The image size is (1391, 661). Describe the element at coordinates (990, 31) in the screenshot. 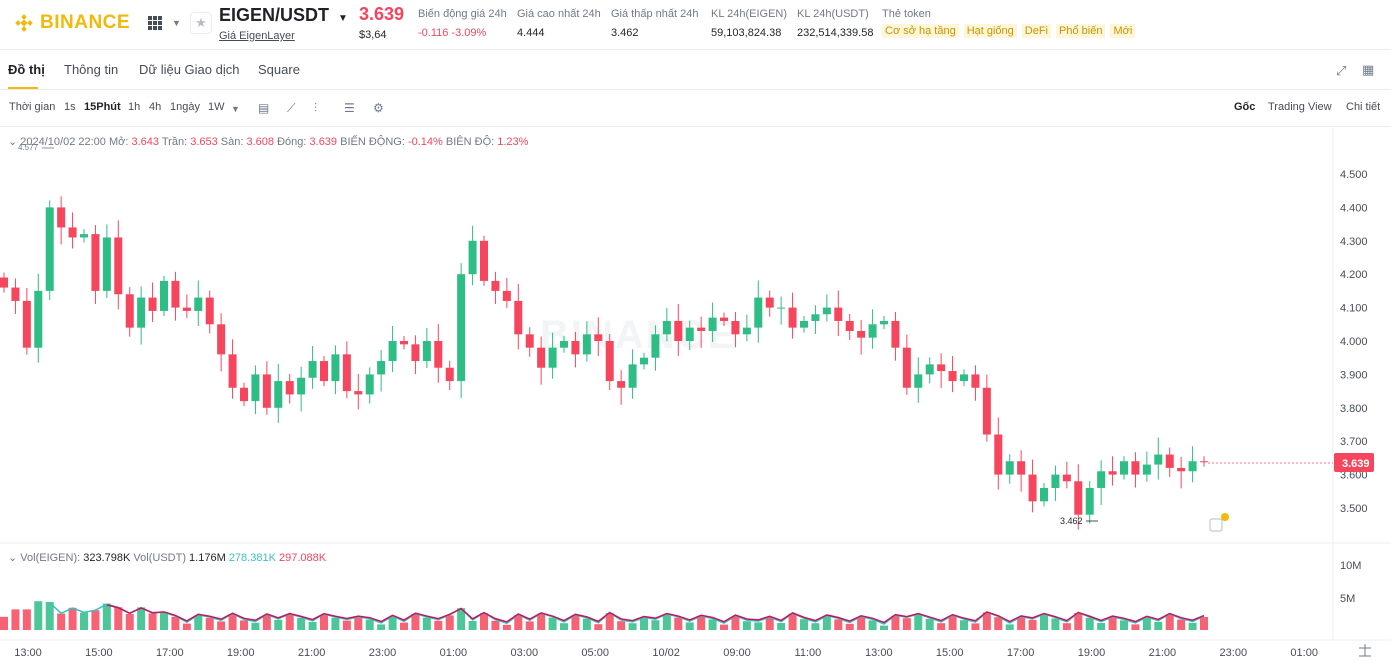

I see `token-tag: Hạt giống` at that location.